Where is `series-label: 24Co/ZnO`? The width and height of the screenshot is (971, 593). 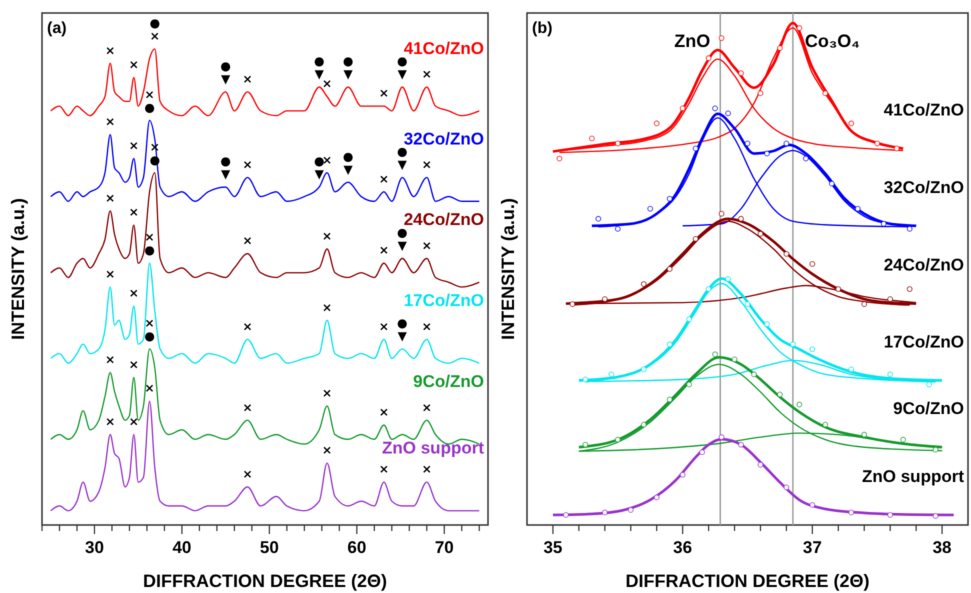 series-label: 24Co/ZnO is located at coordinates (924, 265).